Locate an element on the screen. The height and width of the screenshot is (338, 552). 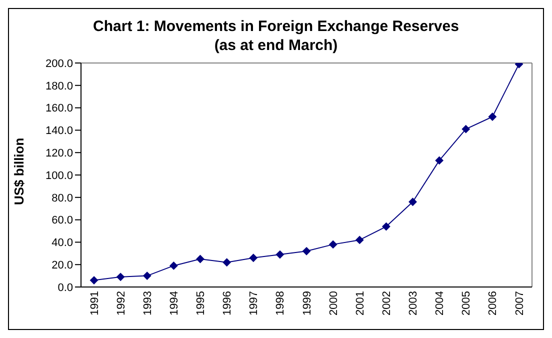
x-tick-label: 2001 is located at coordinates (360, 303).